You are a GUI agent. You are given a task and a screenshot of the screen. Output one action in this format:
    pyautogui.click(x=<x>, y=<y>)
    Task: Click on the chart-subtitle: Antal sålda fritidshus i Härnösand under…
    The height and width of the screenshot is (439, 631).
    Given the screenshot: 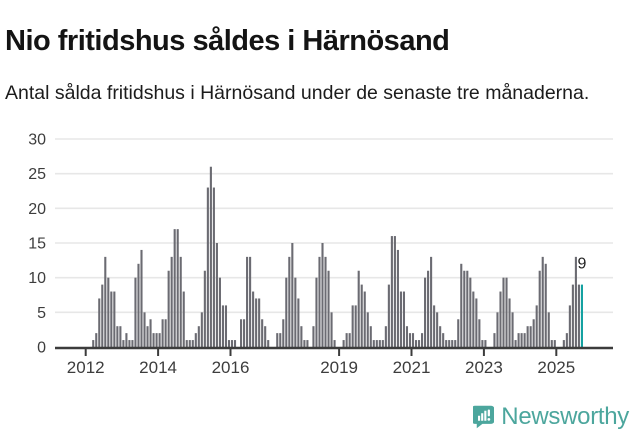 What is the action you would take?
    pyautogui.click(x=297, y=92)
    